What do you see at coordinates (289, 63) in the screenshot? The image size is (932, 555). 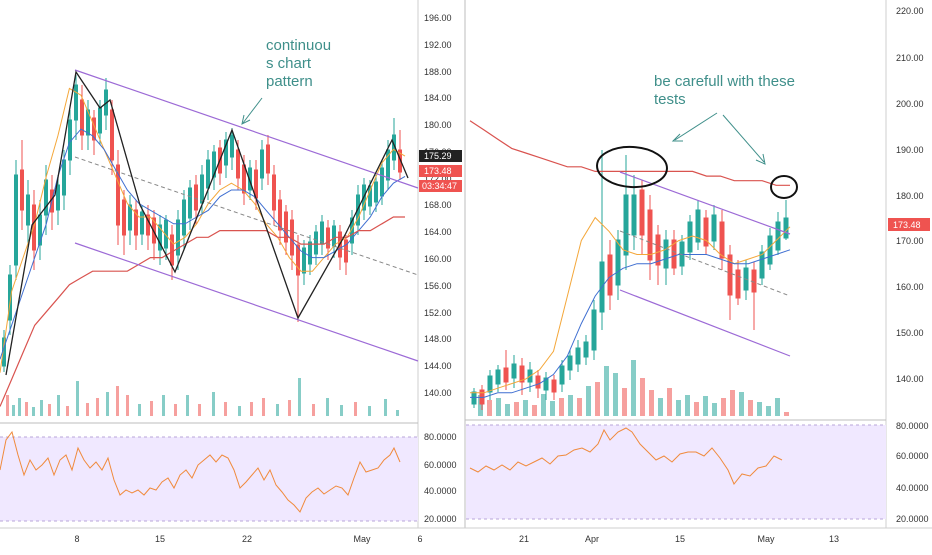 I see `left-annotation-line2: s chart` at bounding box center [289, 63].